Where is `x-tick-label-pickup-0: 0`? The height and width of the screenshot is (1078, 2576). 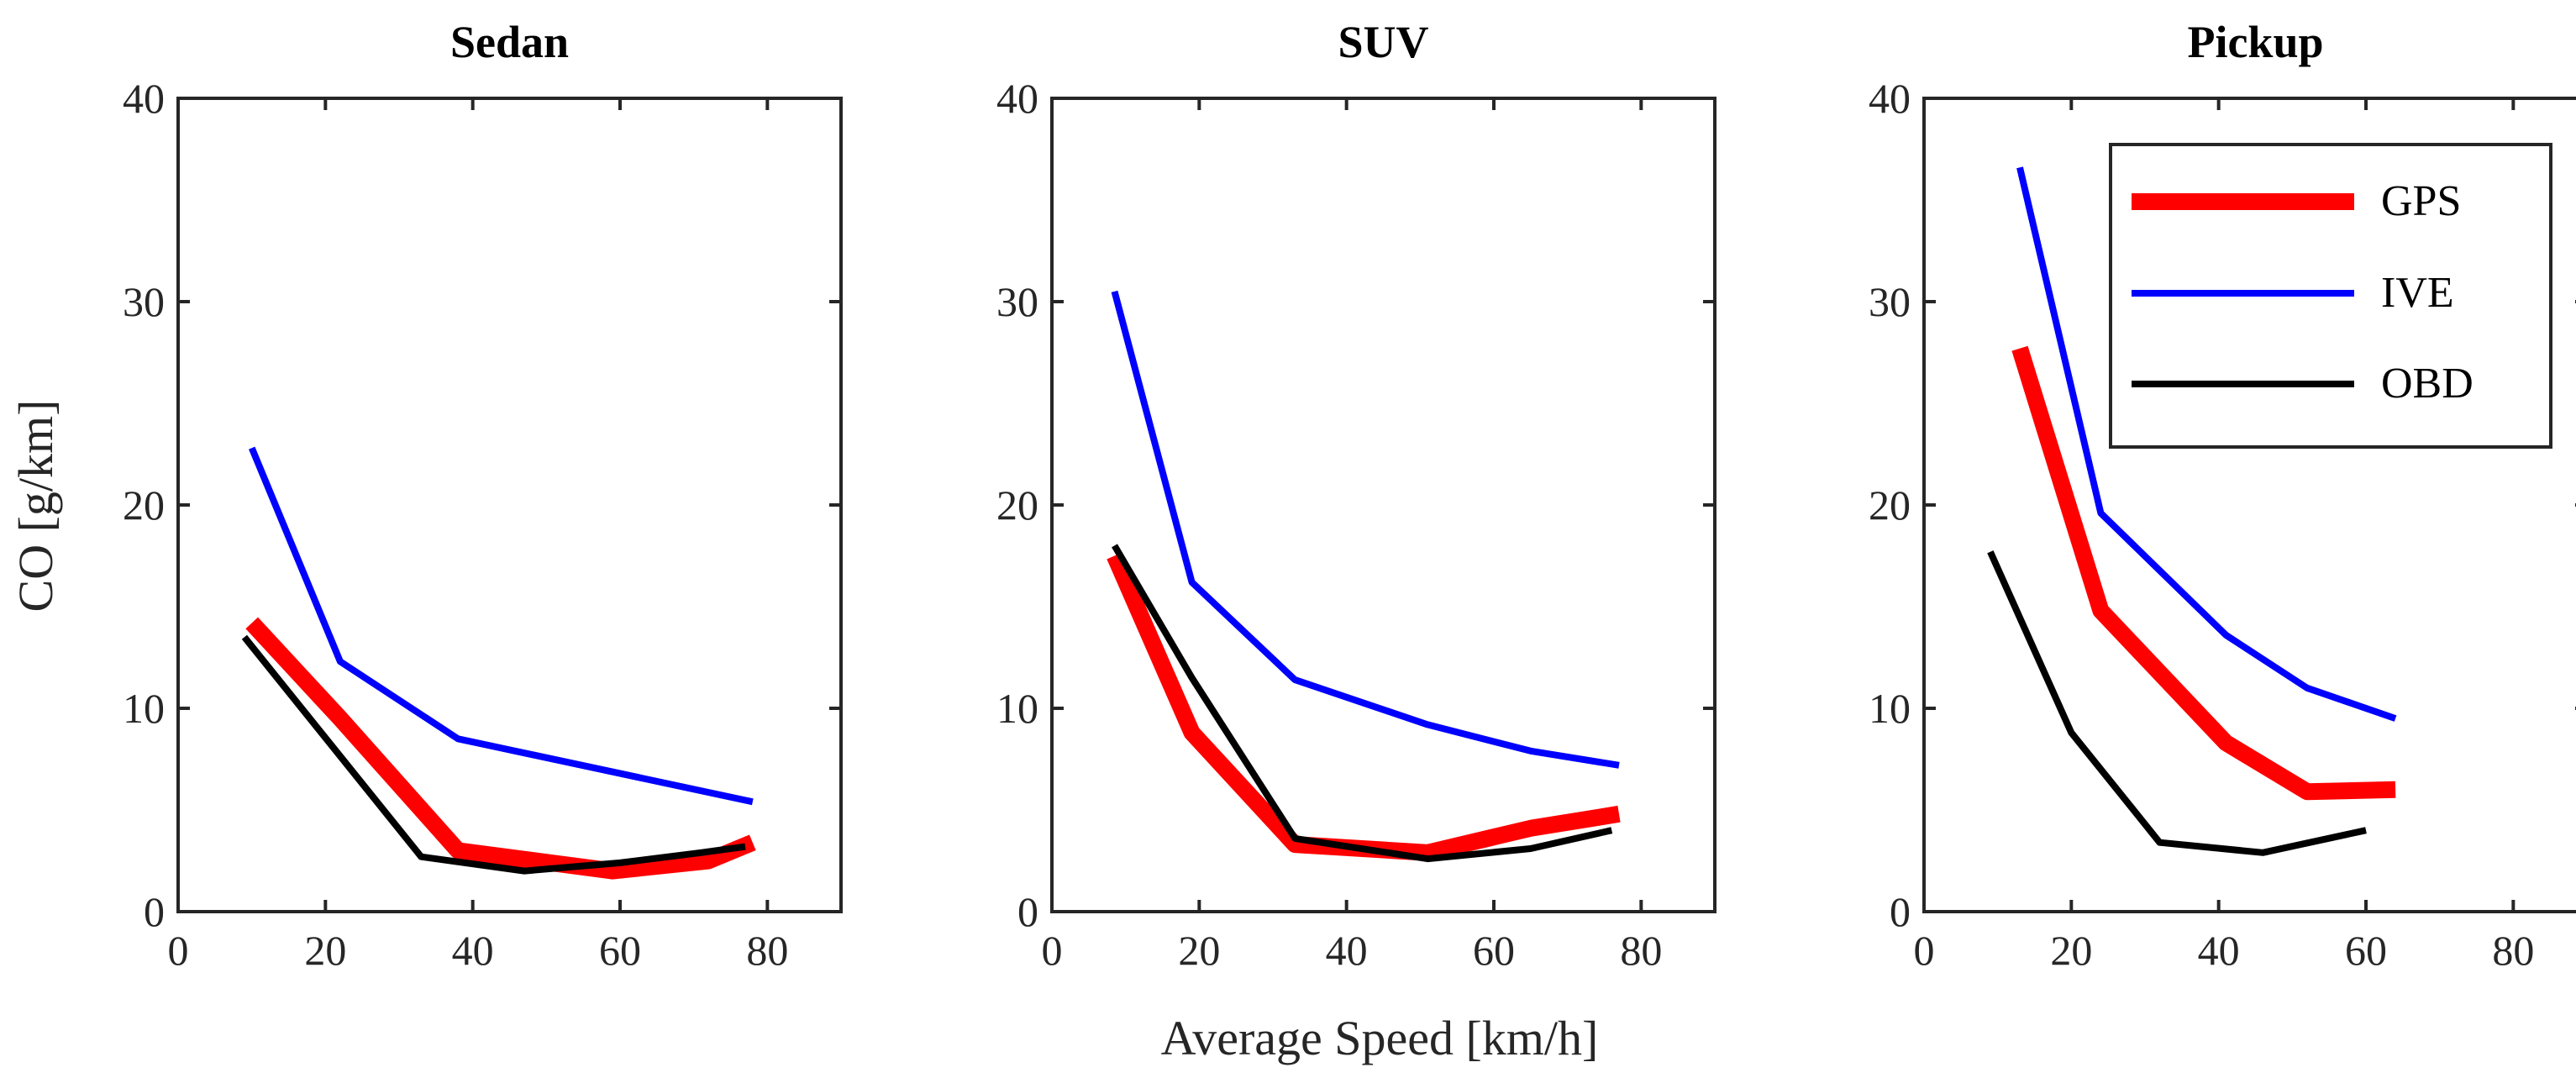
x-tick-label-pickup-0: 0 is located at coordinates (1924, 950).